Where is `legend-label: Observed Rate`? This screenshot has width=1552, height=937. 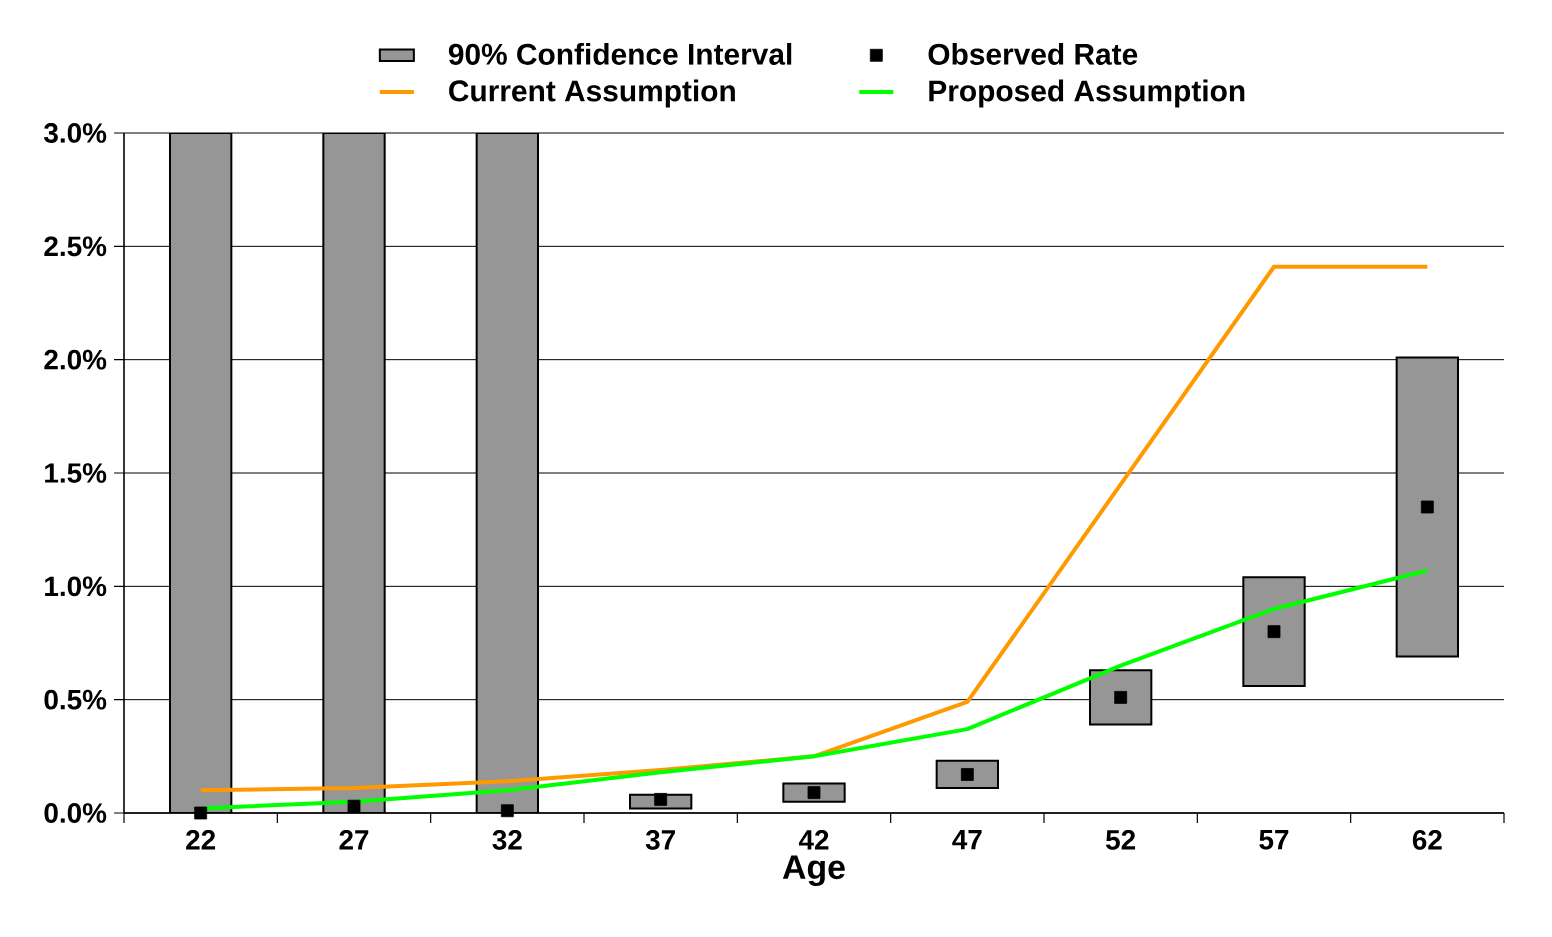 legend-label: Observed Rate is located at coordinates (1033, 53).